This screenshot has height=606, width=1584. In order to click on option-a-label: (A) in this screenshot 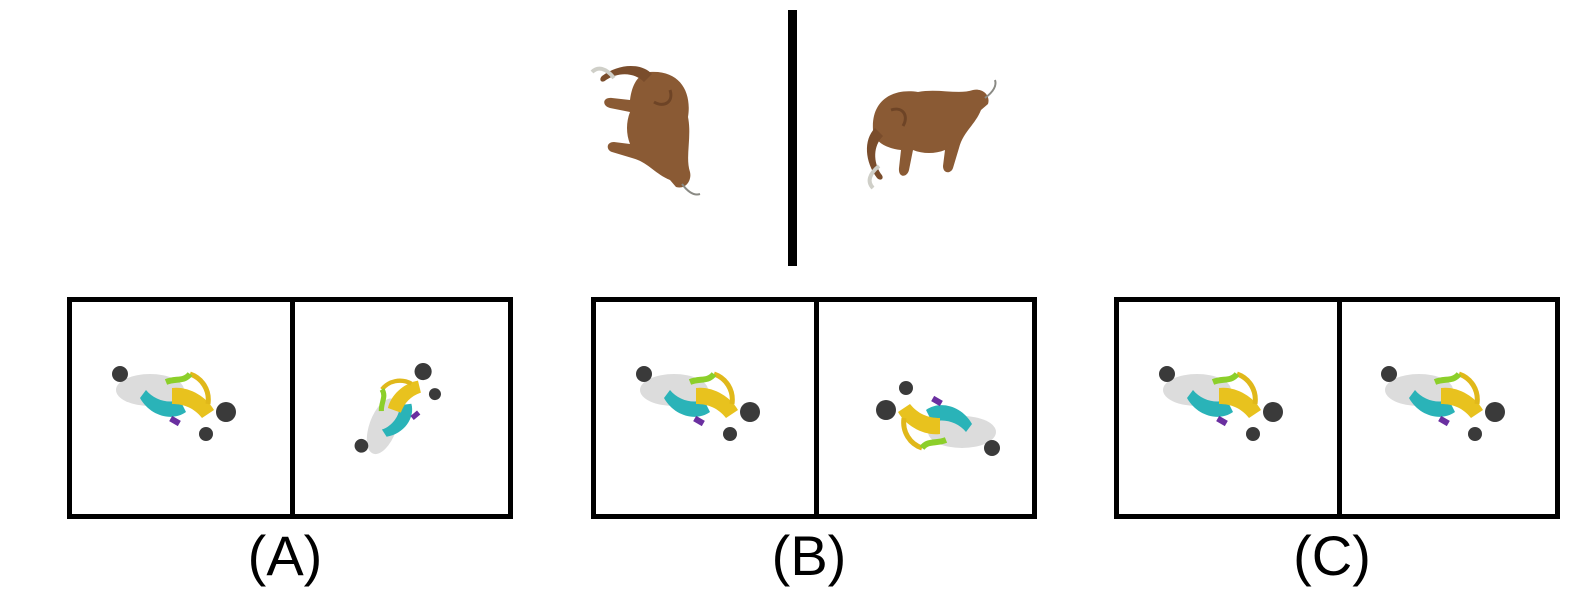, I will do `click(285, 555)`.